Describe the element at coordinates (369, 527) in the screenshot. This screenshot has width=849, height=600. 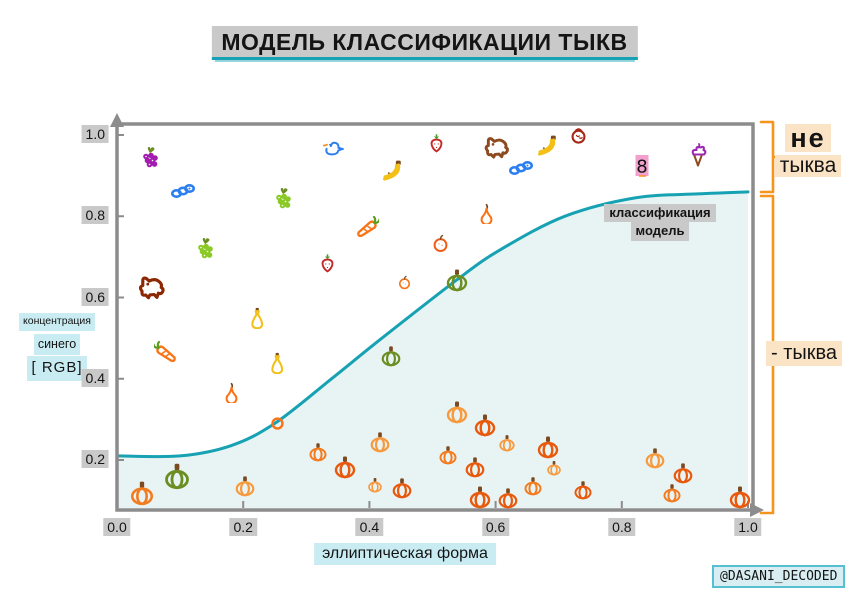
I see `x-tick-0.4: 0.4` at that location.